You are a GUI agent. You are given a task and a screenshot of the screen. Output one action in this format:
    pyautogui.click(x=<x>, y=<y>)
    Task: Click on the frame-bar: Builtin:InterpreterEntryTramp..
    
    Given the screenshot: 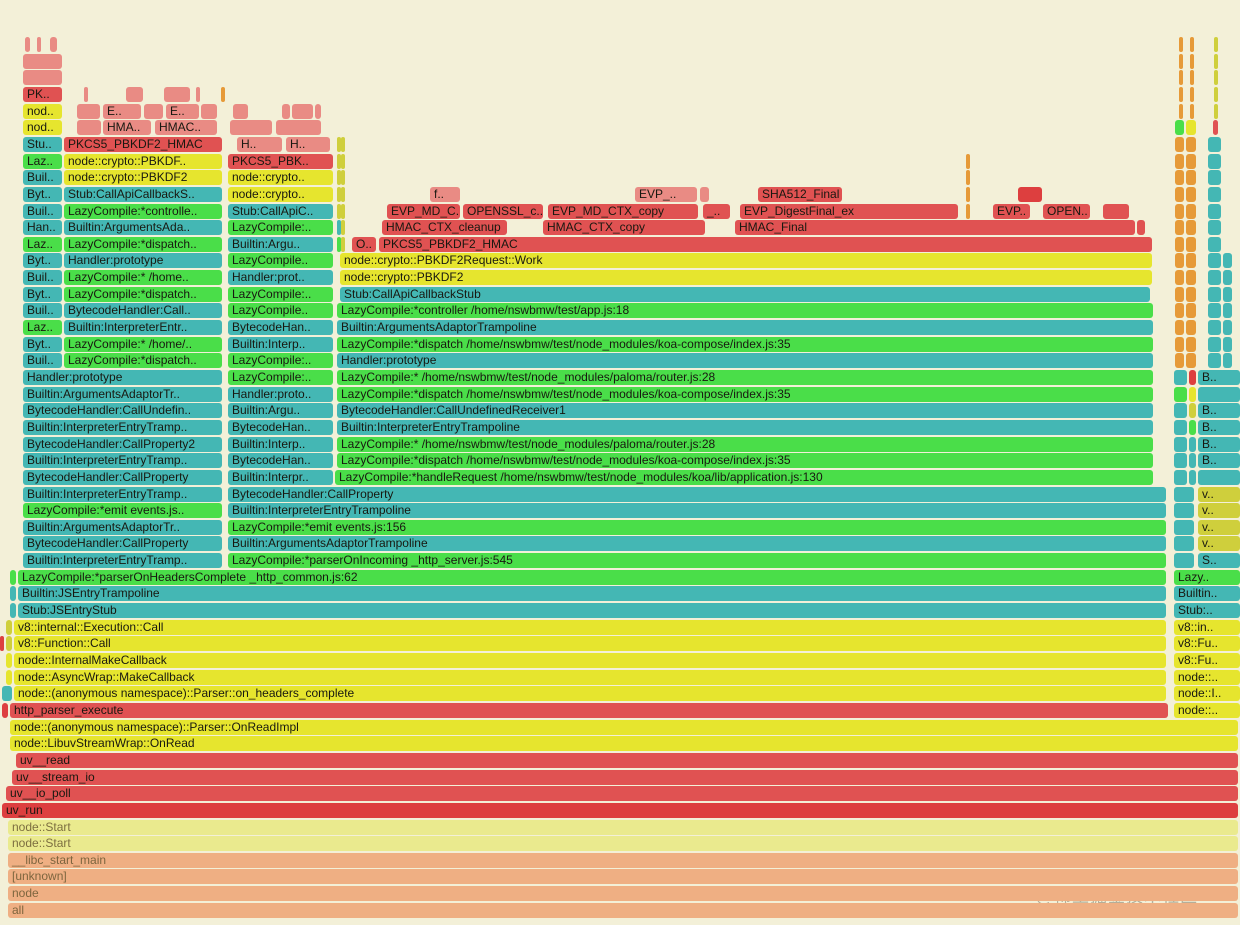 What is the action you would take?
    pyautogui.click(x=122, y=560)
    